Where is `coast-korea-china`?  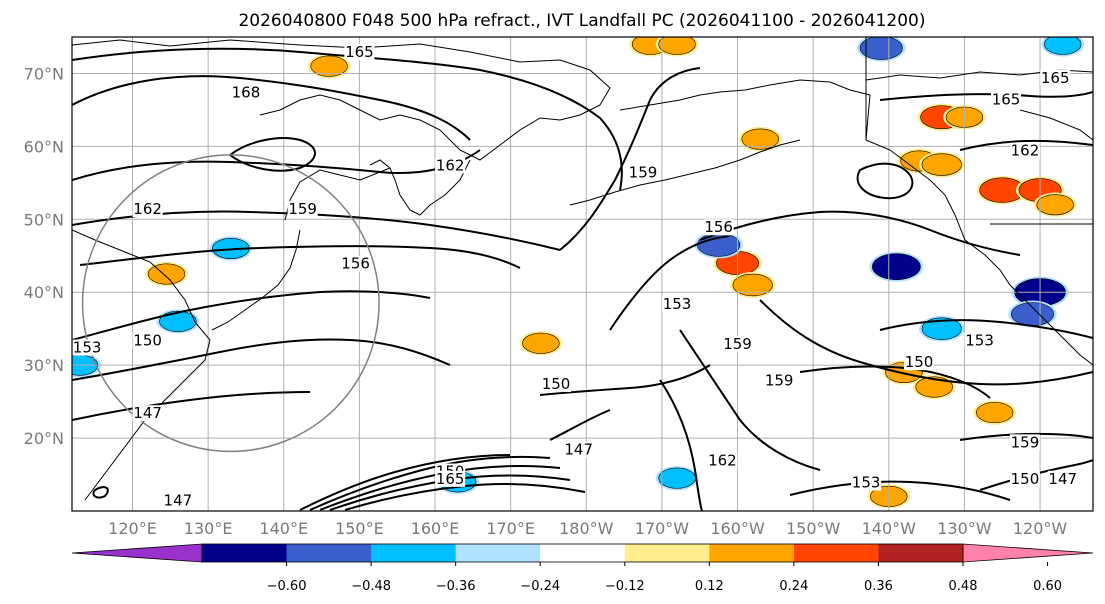
coast-korea-china is located at coordinates (141, 365).